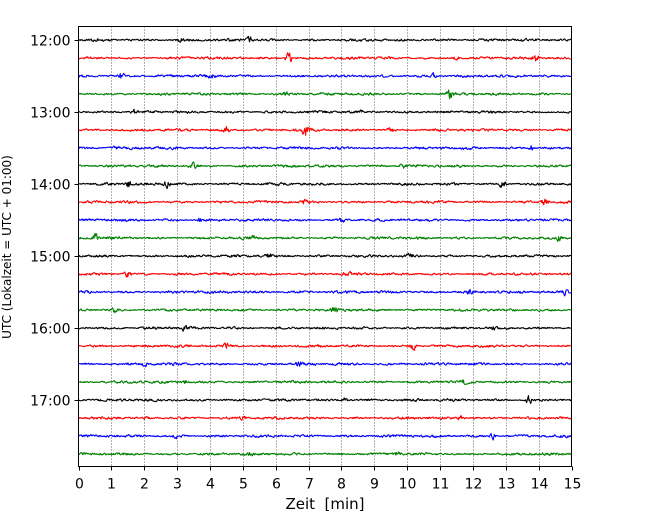 The height and width of the screenshot is (520, 650). What do you see at coordinates (177, 485) in the screenshot?
I see `x-tick-label: 3` at bounding box center [177, 485].